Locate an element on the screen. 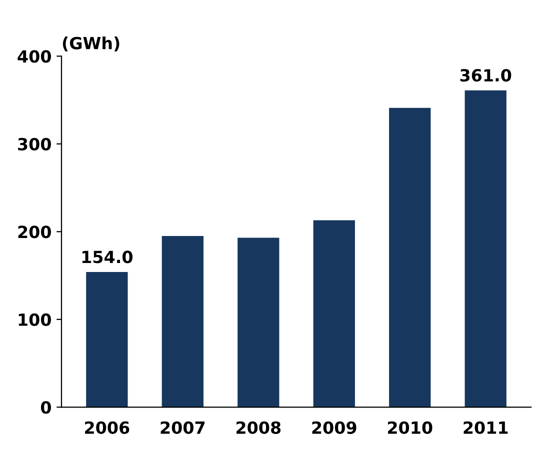  x-tick-label: 2006 is located at coordinates (107, 427).